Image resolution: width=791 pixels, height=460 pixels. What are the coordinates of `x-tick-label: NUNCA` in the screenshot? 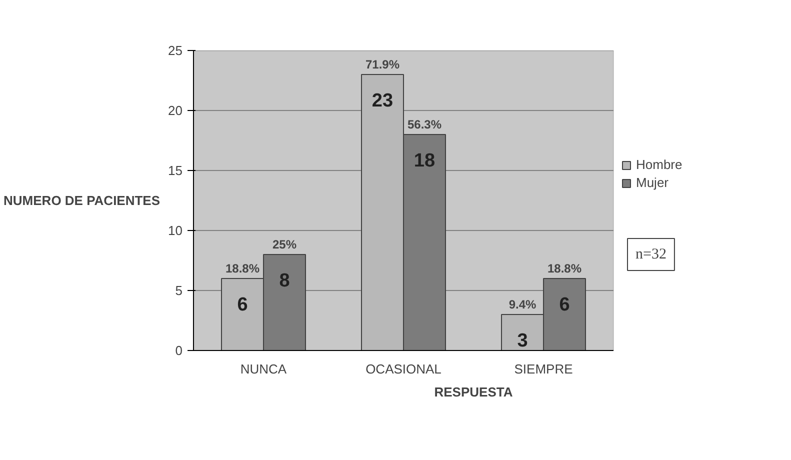 It's located at (263, 369).